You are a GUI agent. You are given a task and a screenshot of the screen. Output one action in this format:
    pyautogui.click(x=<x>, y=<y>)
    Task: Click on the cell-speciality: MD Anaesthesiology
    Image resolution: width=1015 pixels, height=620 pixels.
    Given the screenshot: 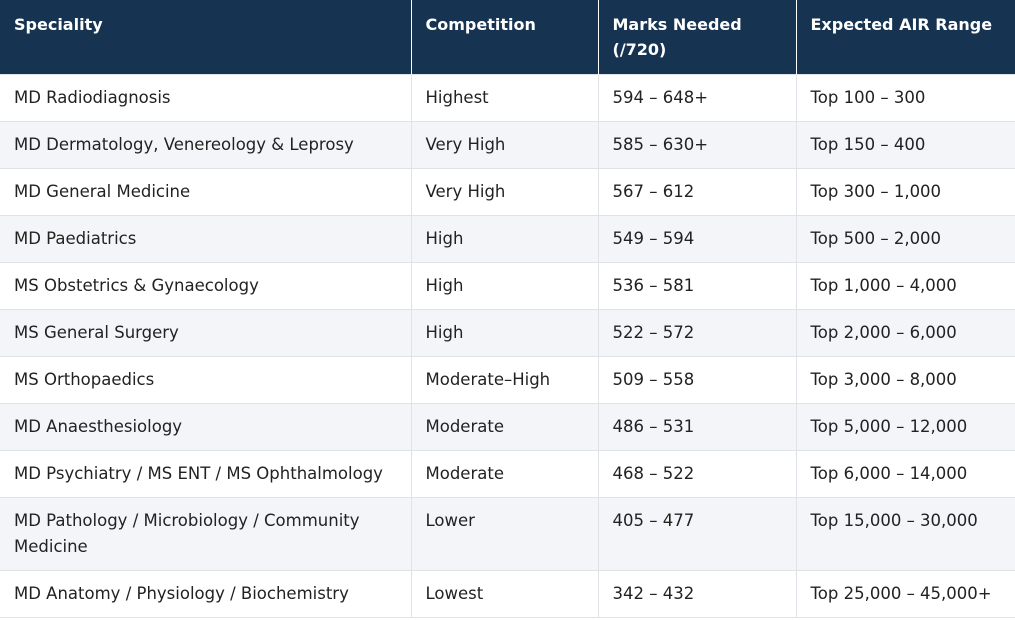 What is the action you would take?
    pyautogui.click(x=205, y=426)
    